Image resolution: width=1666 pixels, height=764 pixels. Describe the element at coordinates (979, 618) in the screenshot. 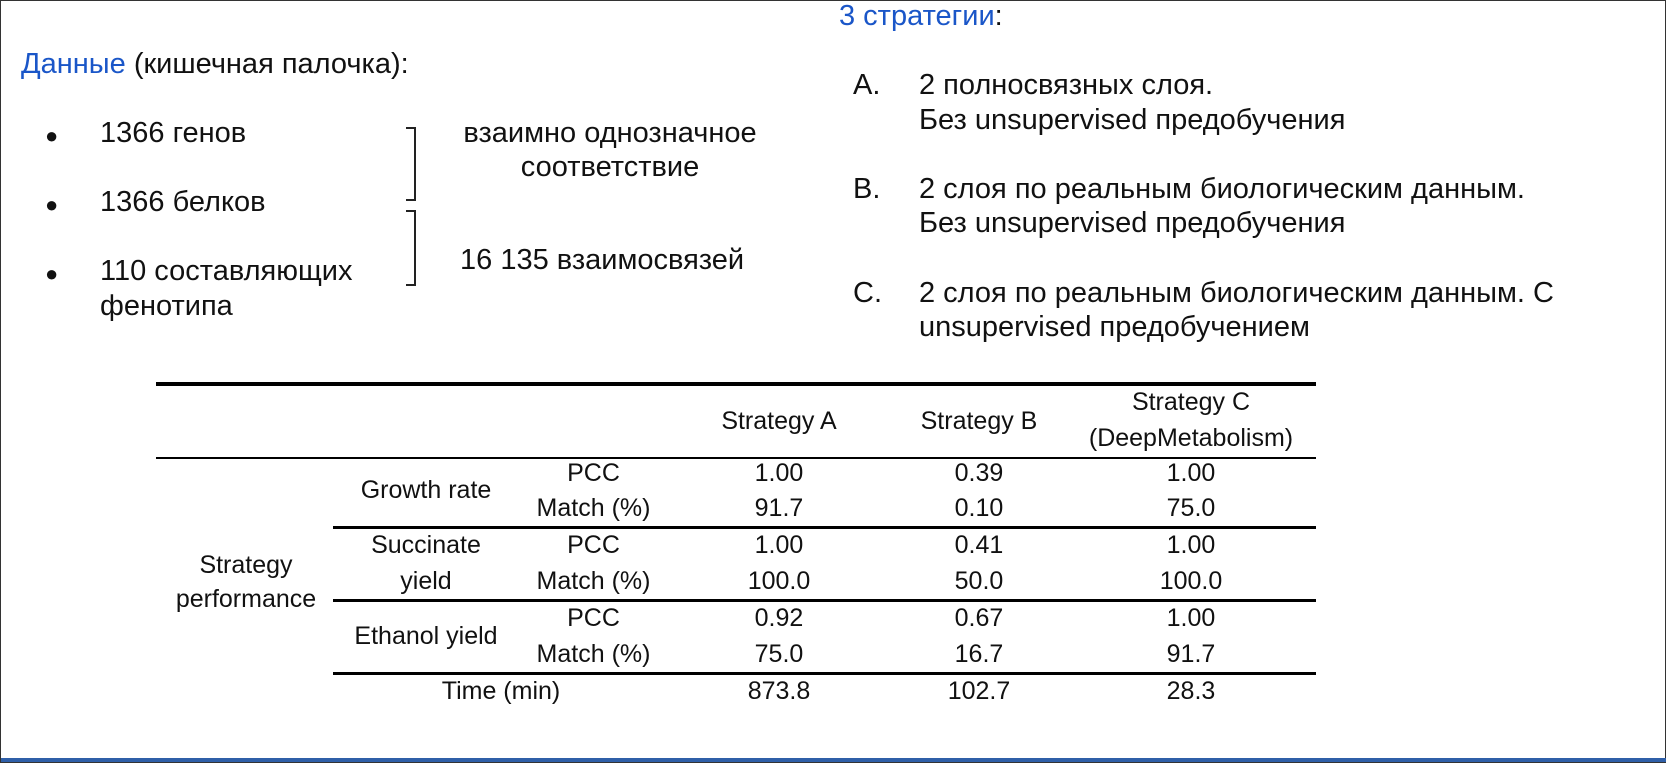

I see `value-cell: 0.67` at that location.